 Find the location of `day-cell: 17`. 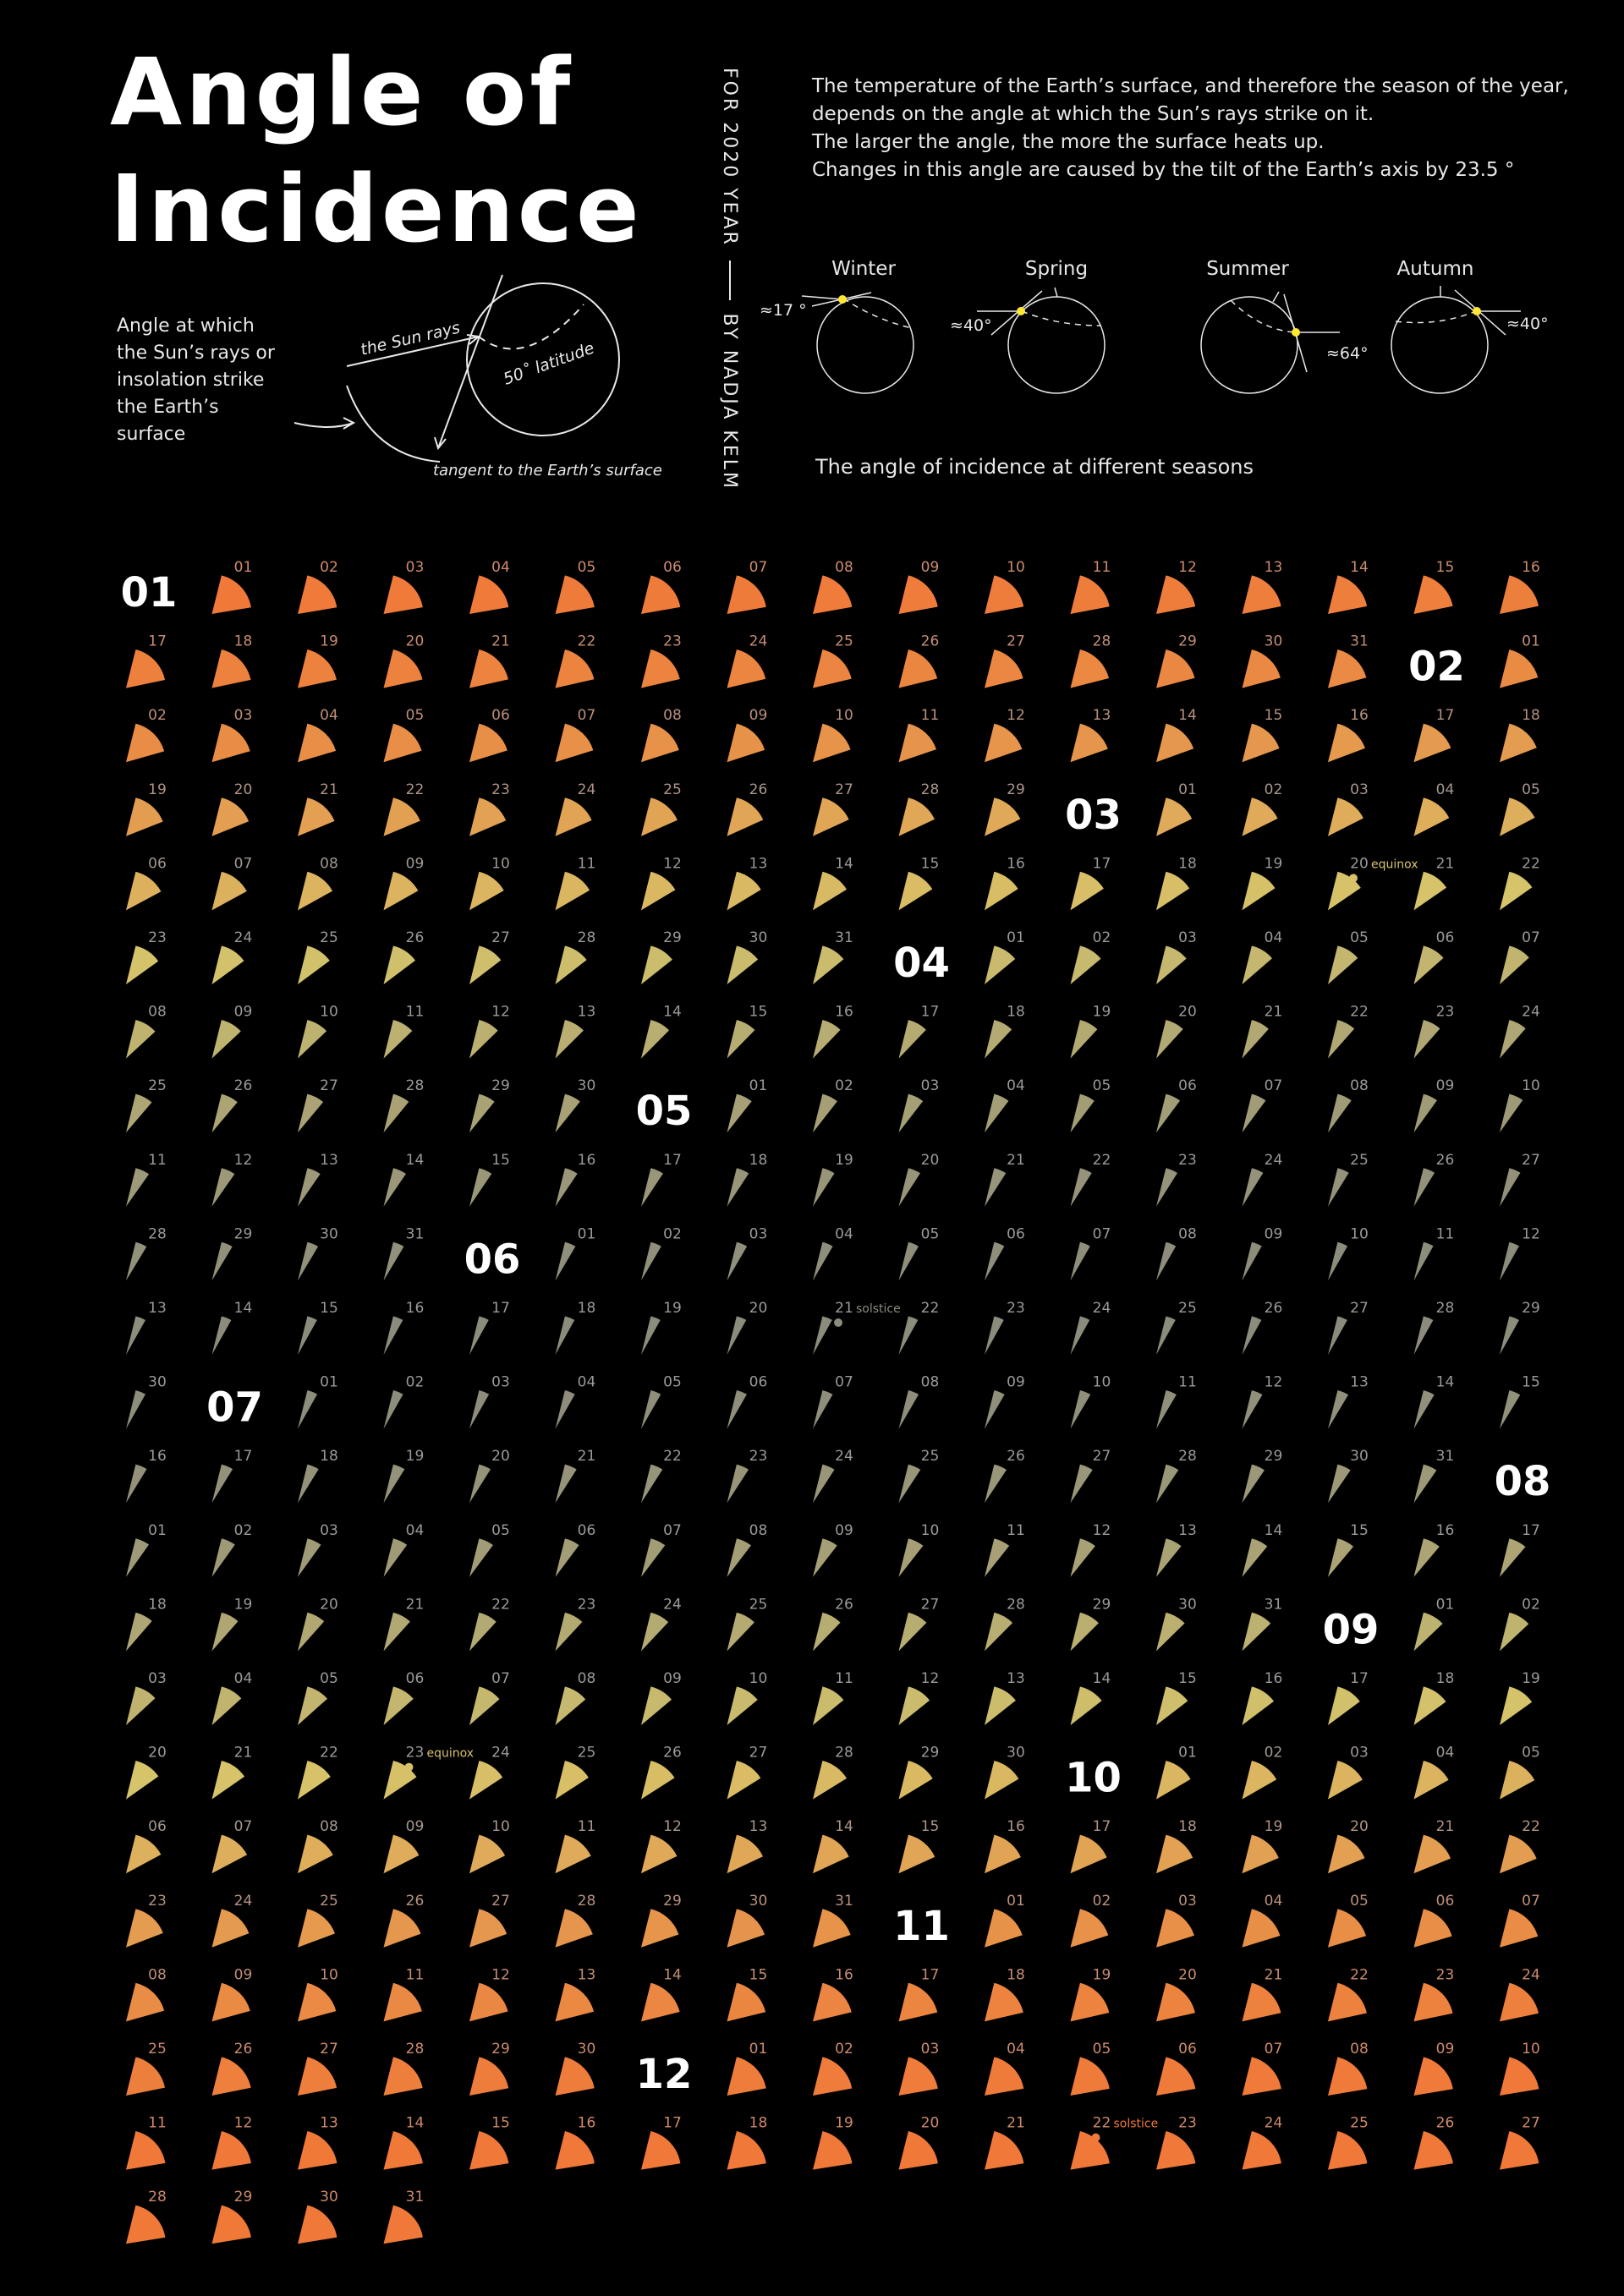

day-cell: 17 is located at coordinates (1520, 1549).